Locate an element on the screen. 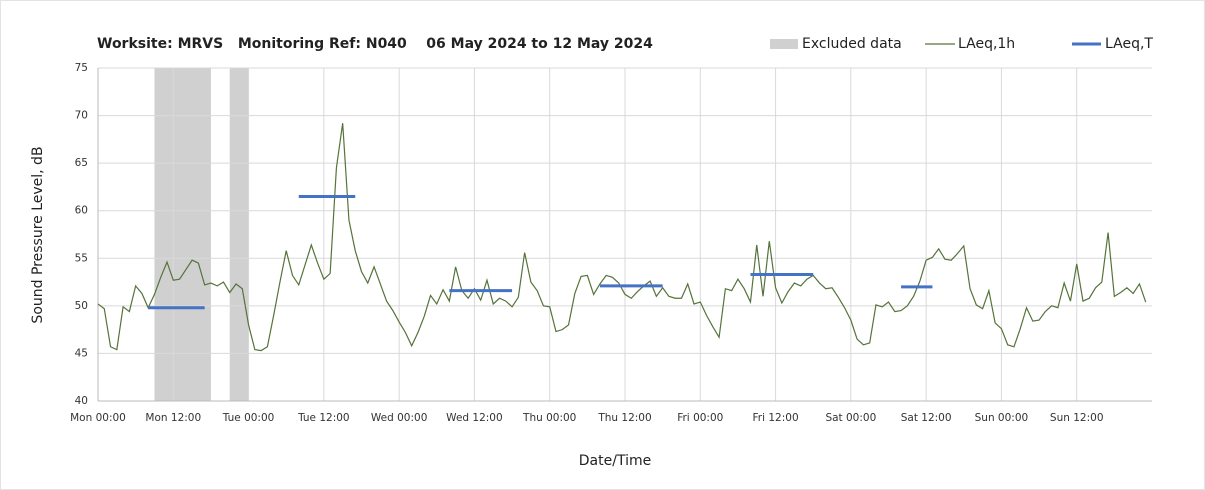 The width and height of the screenshot is (1205, 490). x-tick-label: Fri 12:00 is located at coordinates (776, 418).